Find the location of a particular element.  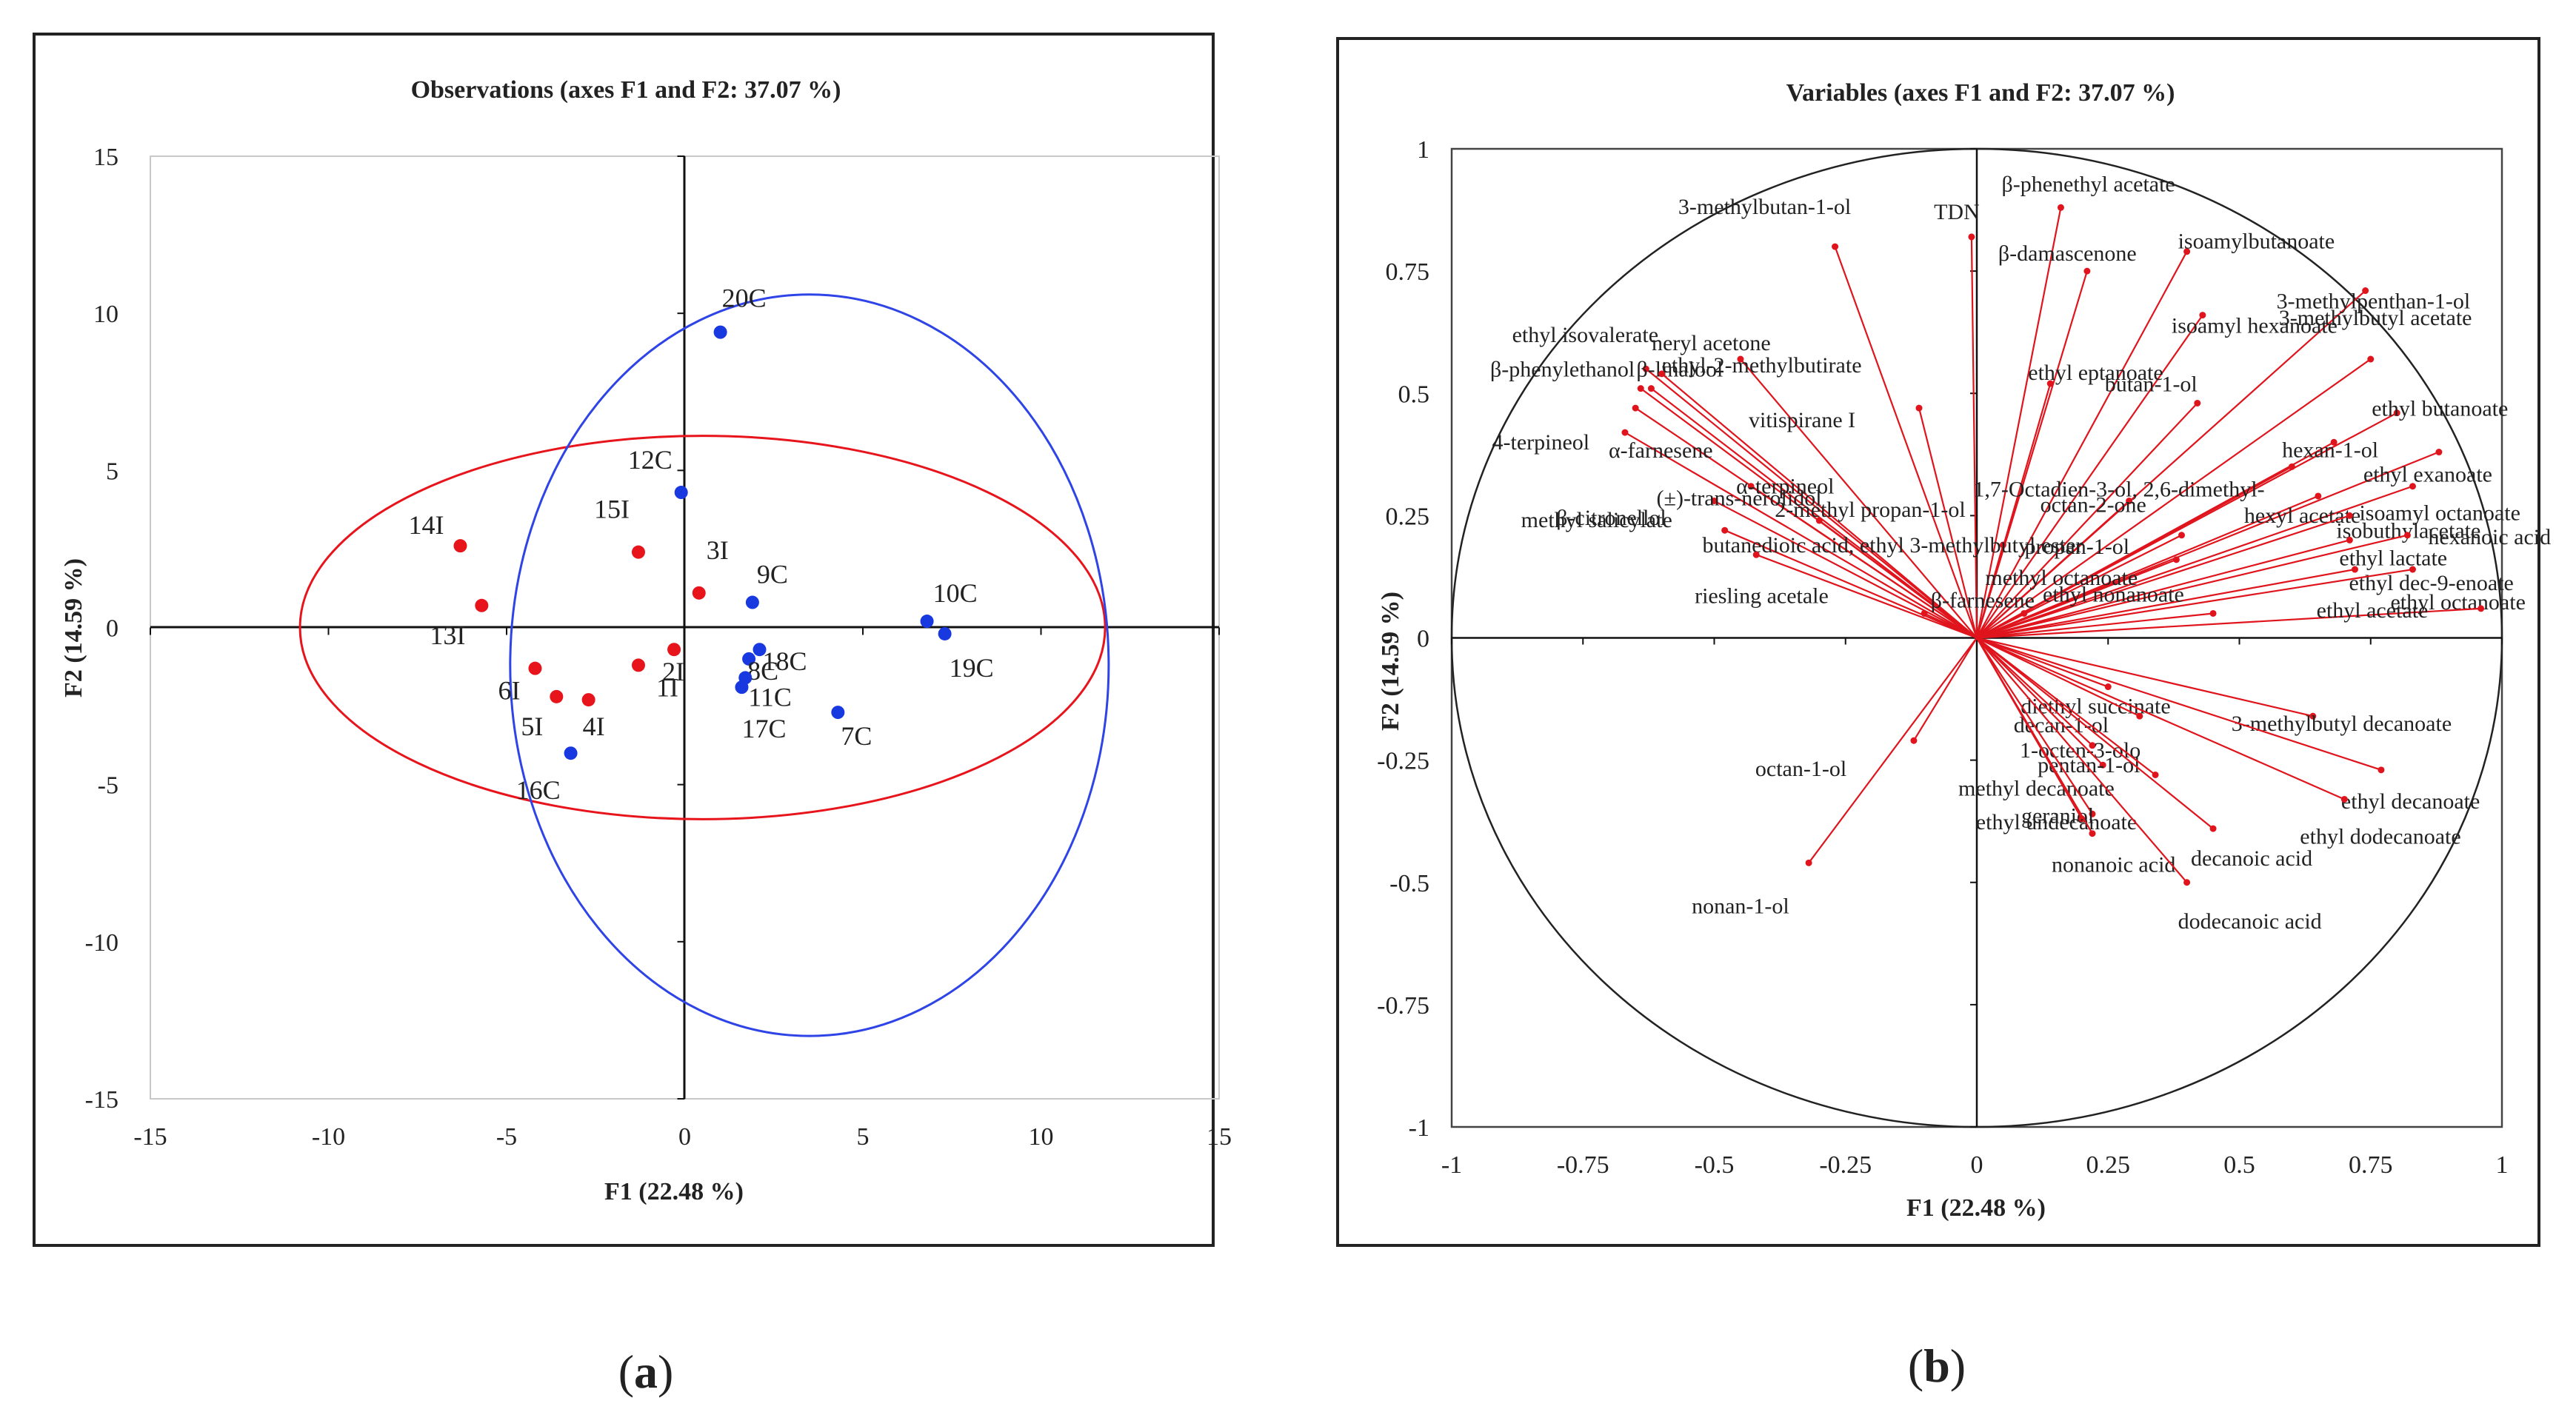

subfigure-b-open-paren: ( is located at coordinates (1915, 1365).